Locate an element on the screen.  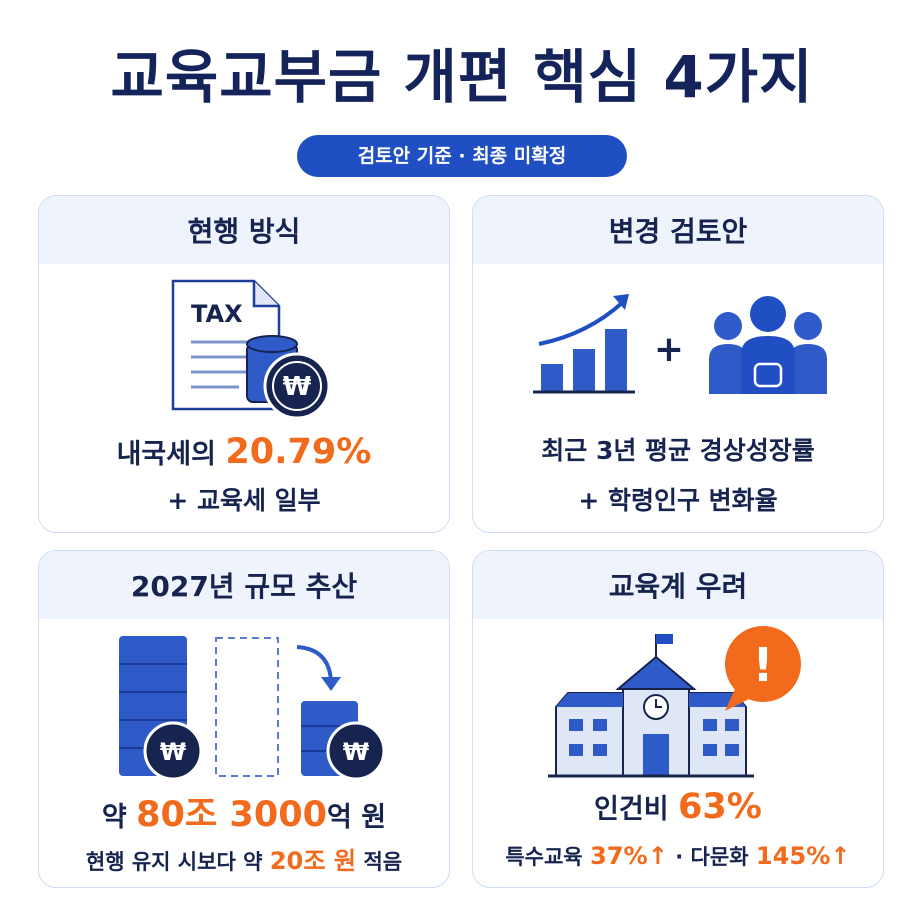
alert: ! is located at coordinates (763, 665).